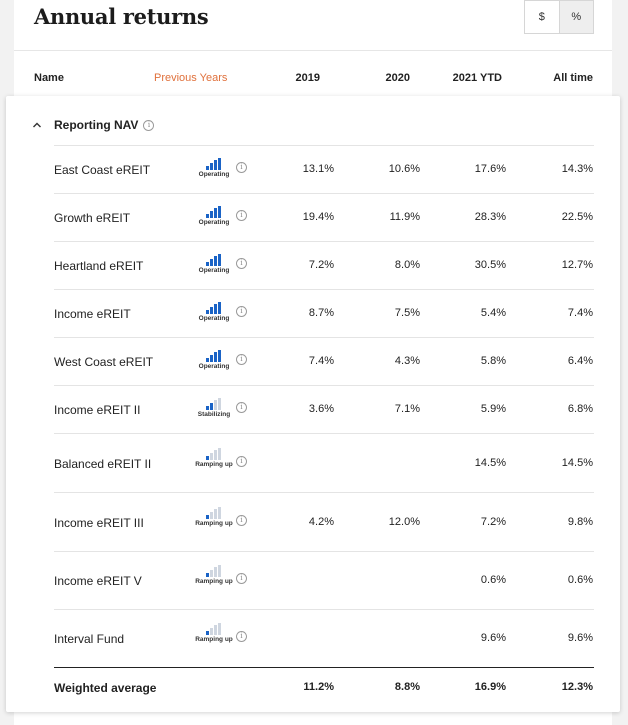  I want to click on footer-divider, so click(324, 667).